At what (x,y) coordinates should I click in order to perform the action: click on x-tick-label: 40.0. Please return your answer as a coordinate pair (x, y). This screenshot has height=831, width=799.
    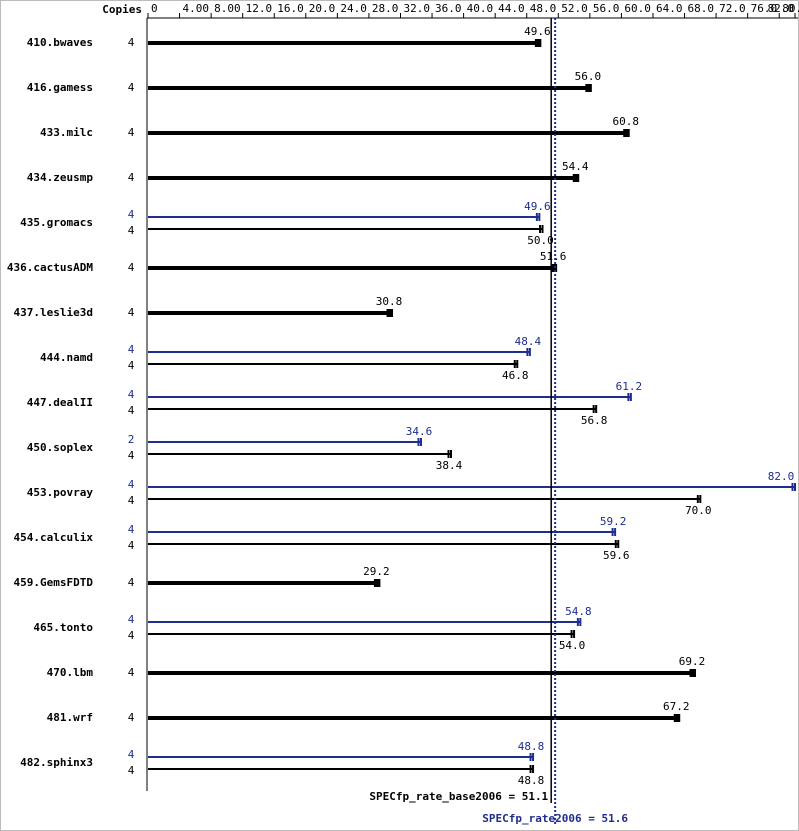
    Looking at the image, I should click on (480, 8).